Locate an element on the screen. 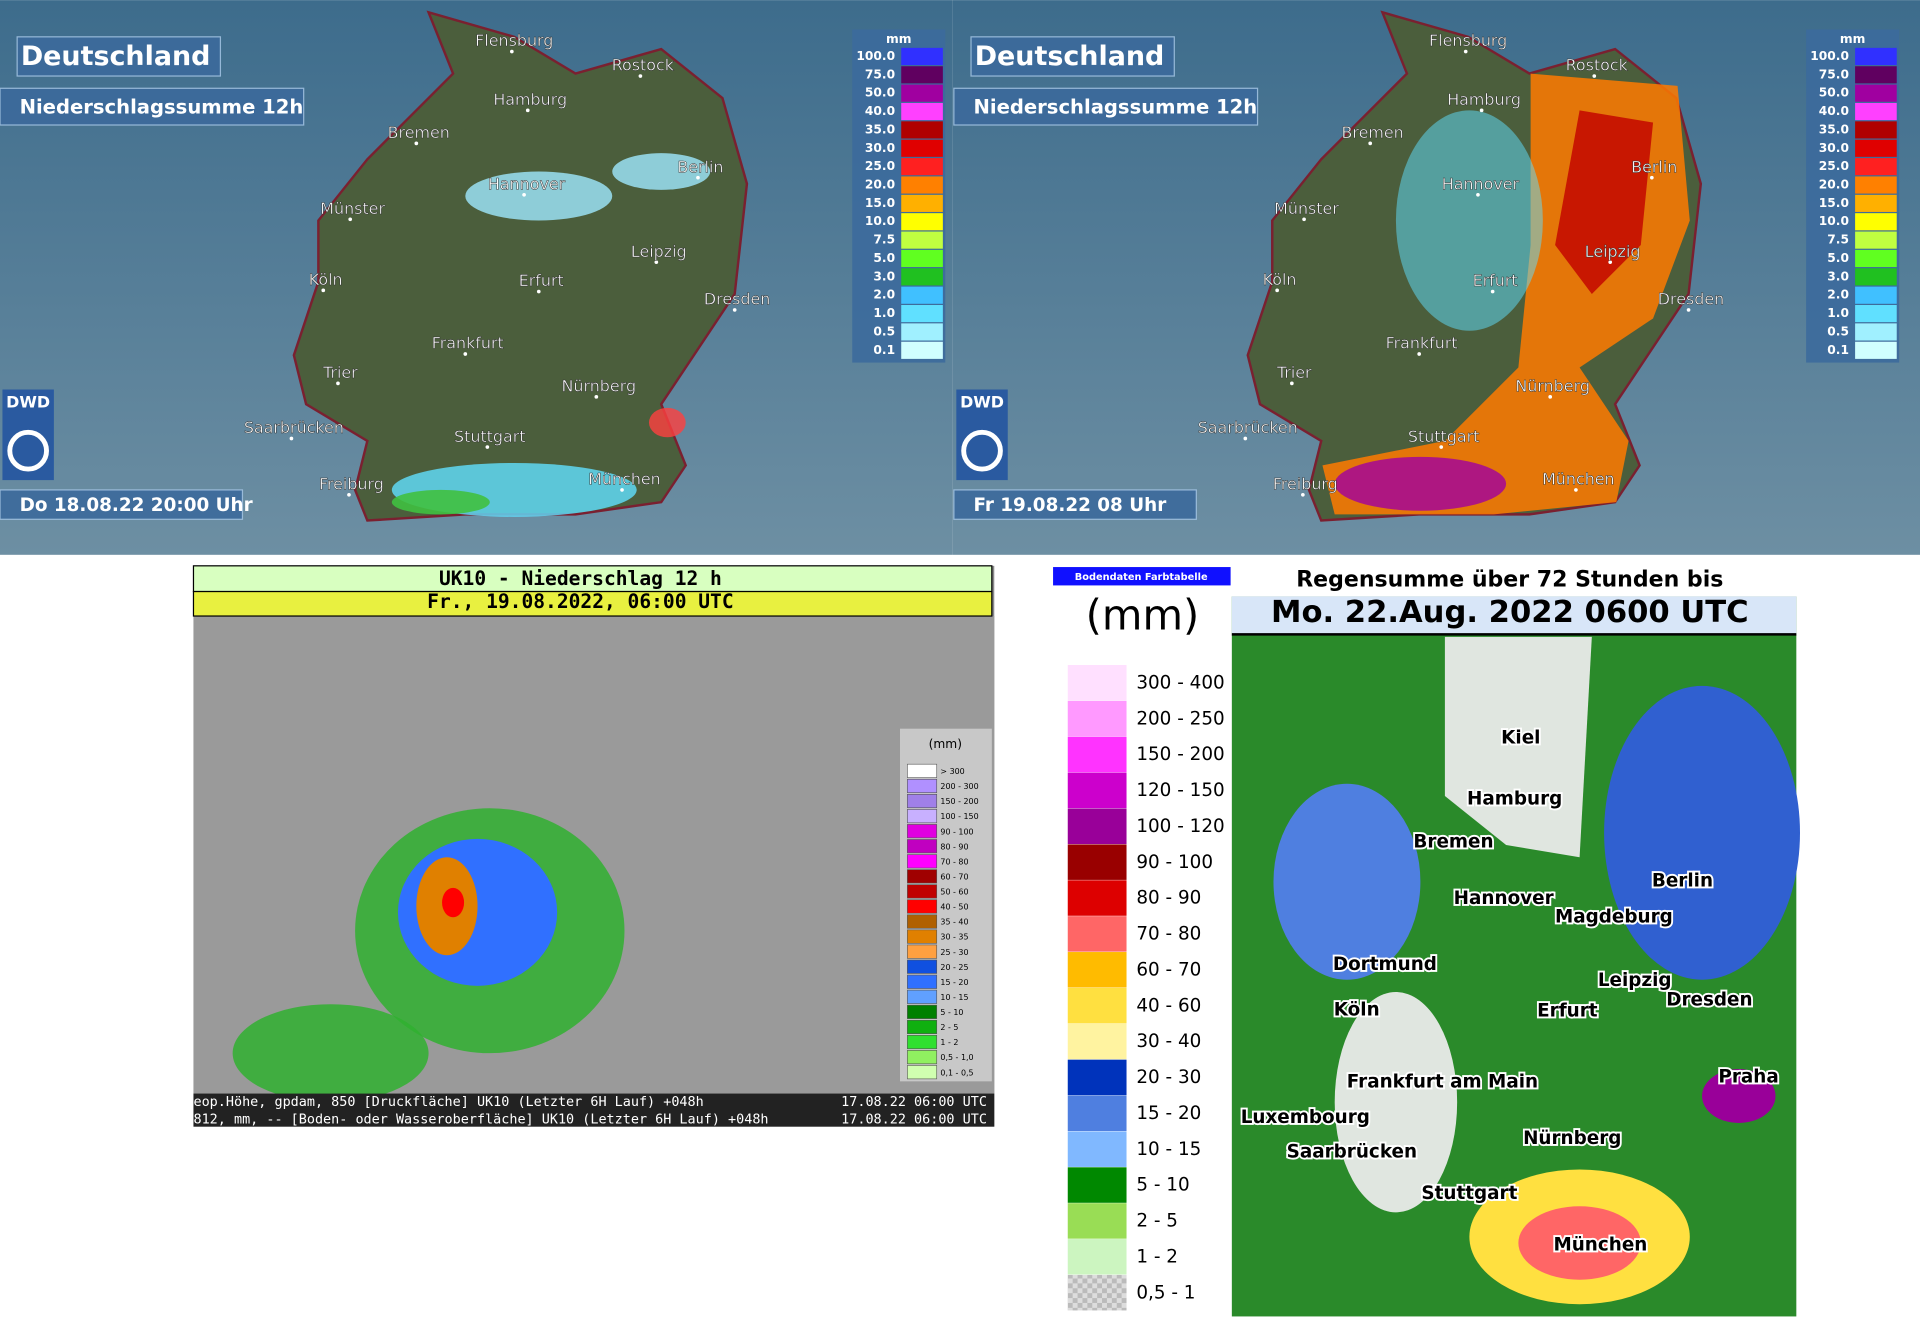  city-label: Dresden is located at coordinates (1691, 299).